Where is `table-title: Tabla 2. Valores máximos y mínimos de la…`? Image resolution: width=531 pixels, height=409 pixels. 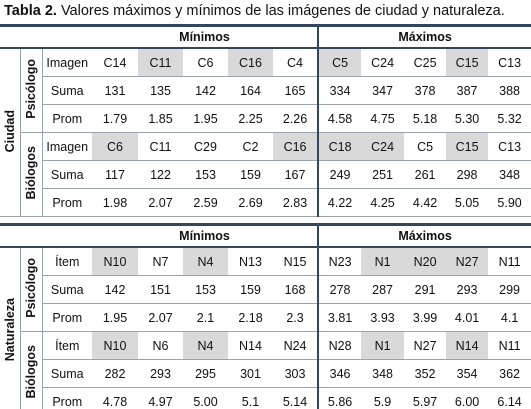 table-title: Tabla 2. Valores máximos y mínimos de la… is located at coordinates (265, 12).